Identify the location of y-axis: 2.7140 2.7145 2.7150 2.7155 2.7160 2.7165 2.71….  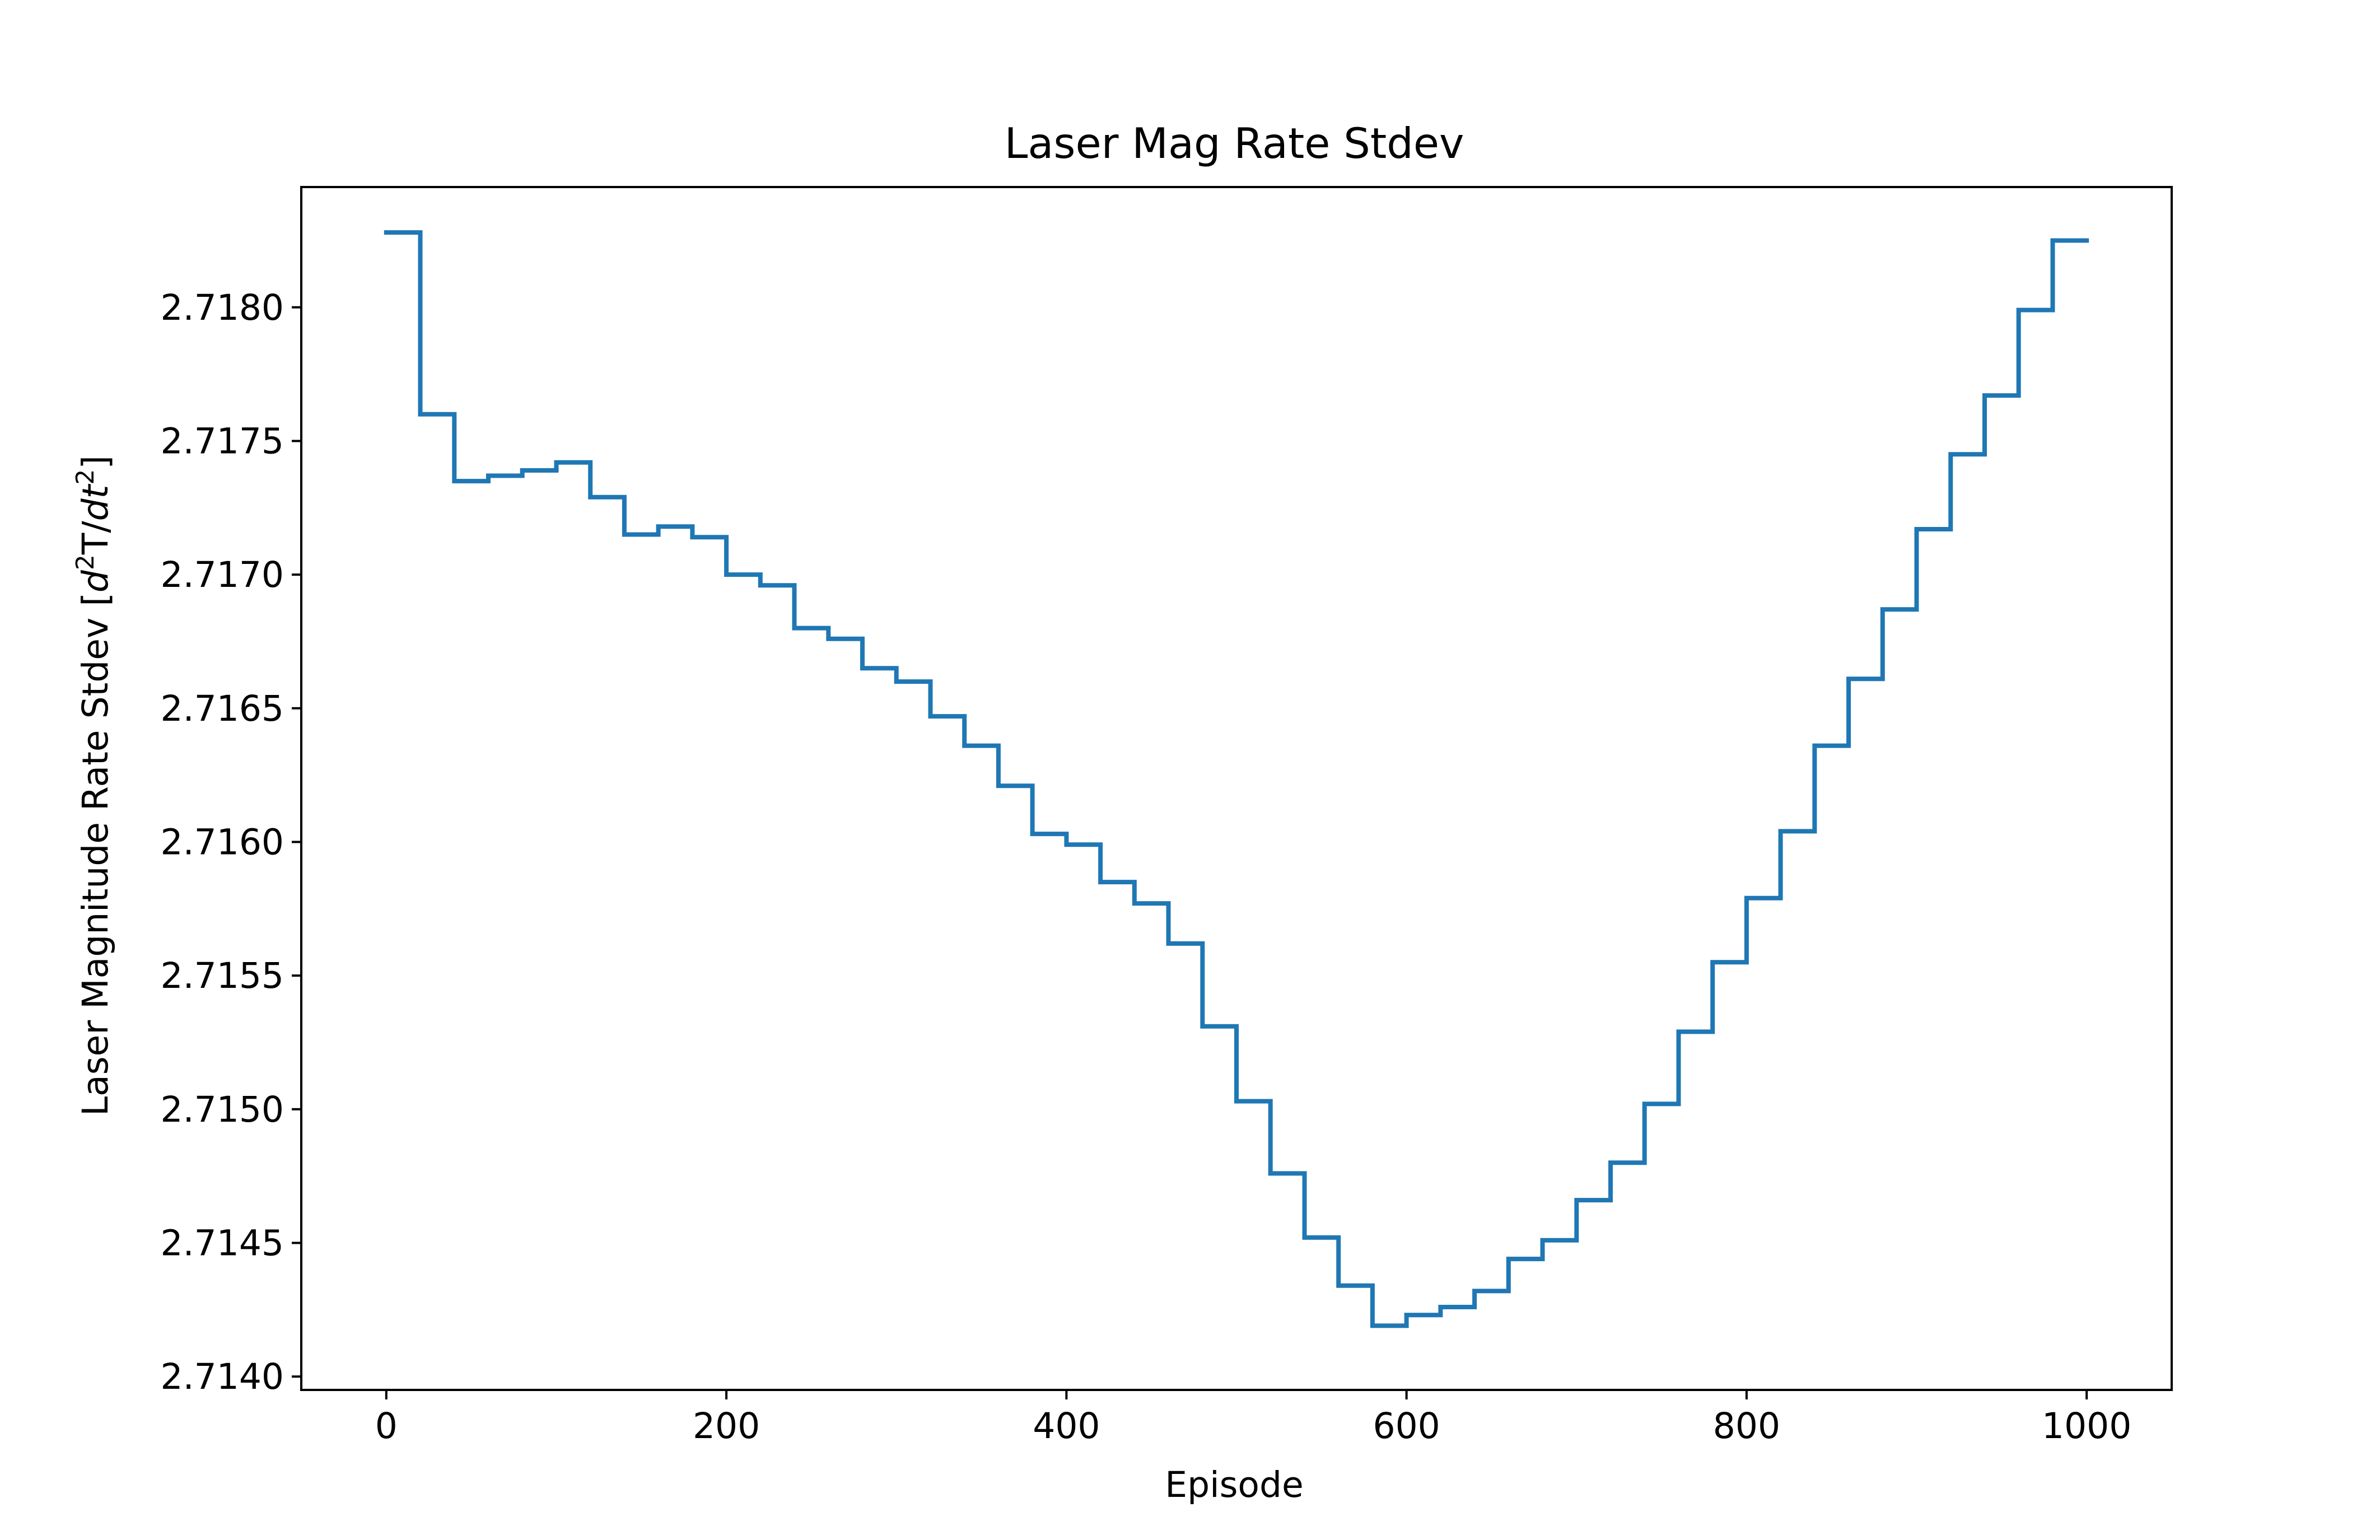
(231, 842).